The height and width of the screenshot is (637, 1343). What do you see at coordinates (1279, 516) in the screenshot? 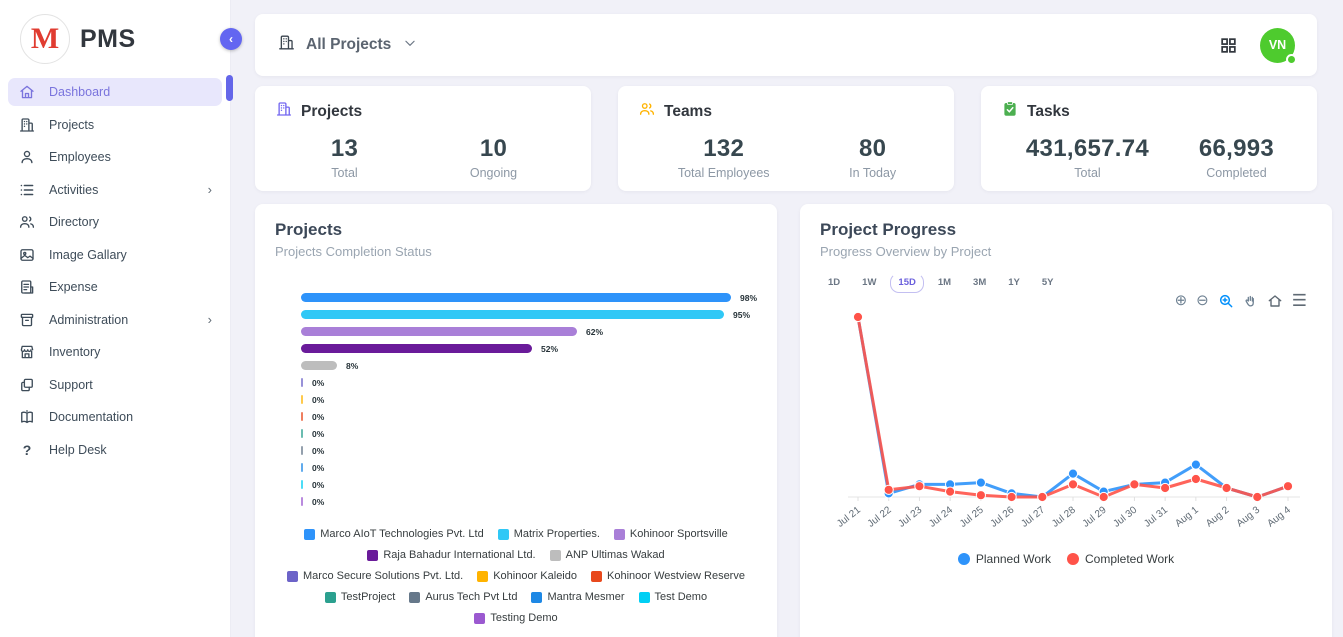
I see `x-axis-label: Aug 4` at bounding box center [1279, 516].